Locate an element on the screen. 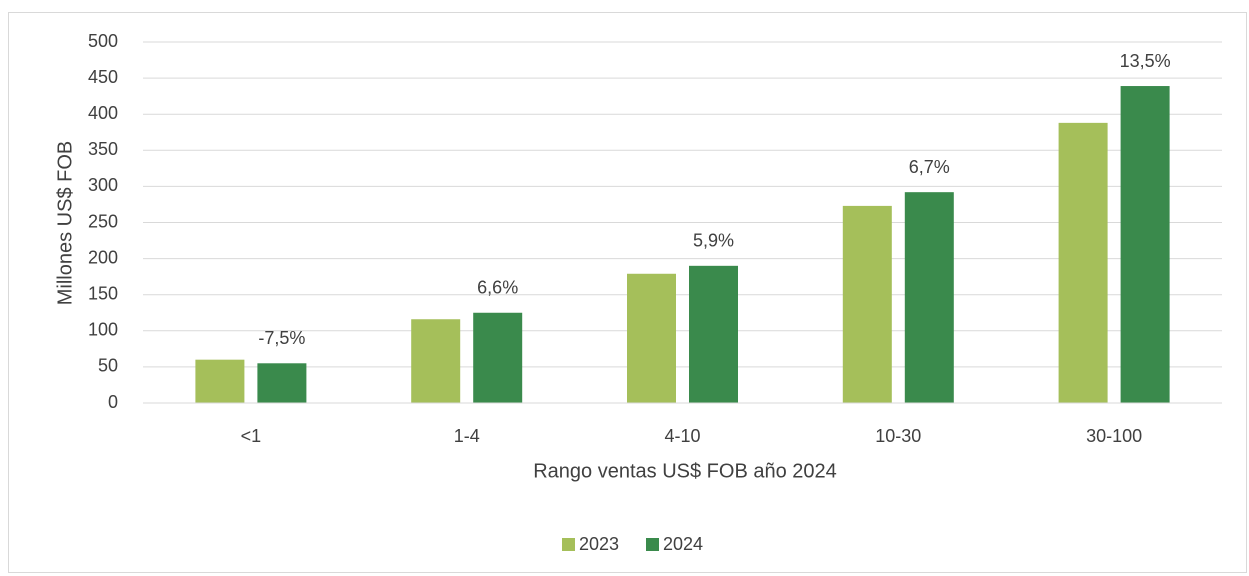  y-axis-title: Millones US$ FOB is located at coordinates (65, 223).